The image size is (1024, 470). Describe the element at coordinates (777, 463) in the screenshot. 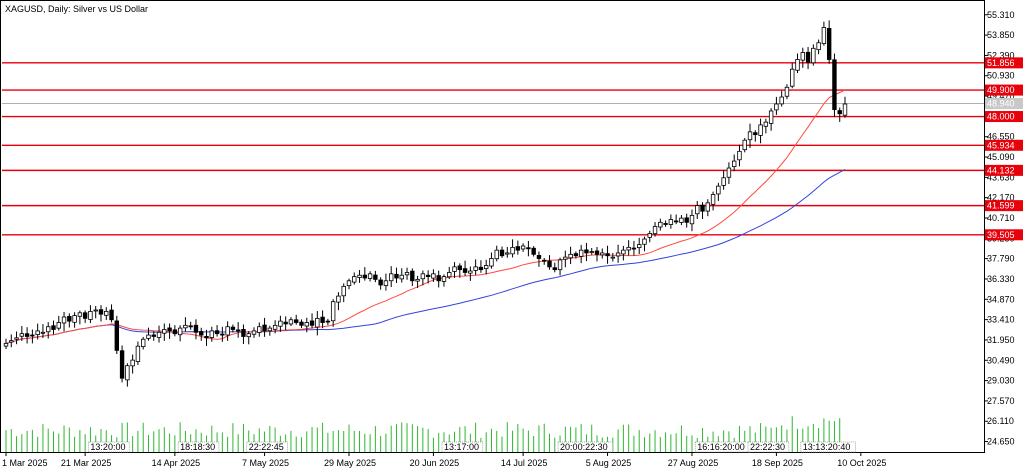

I see `x-tick-label: 18 Sep 2025` at that location.